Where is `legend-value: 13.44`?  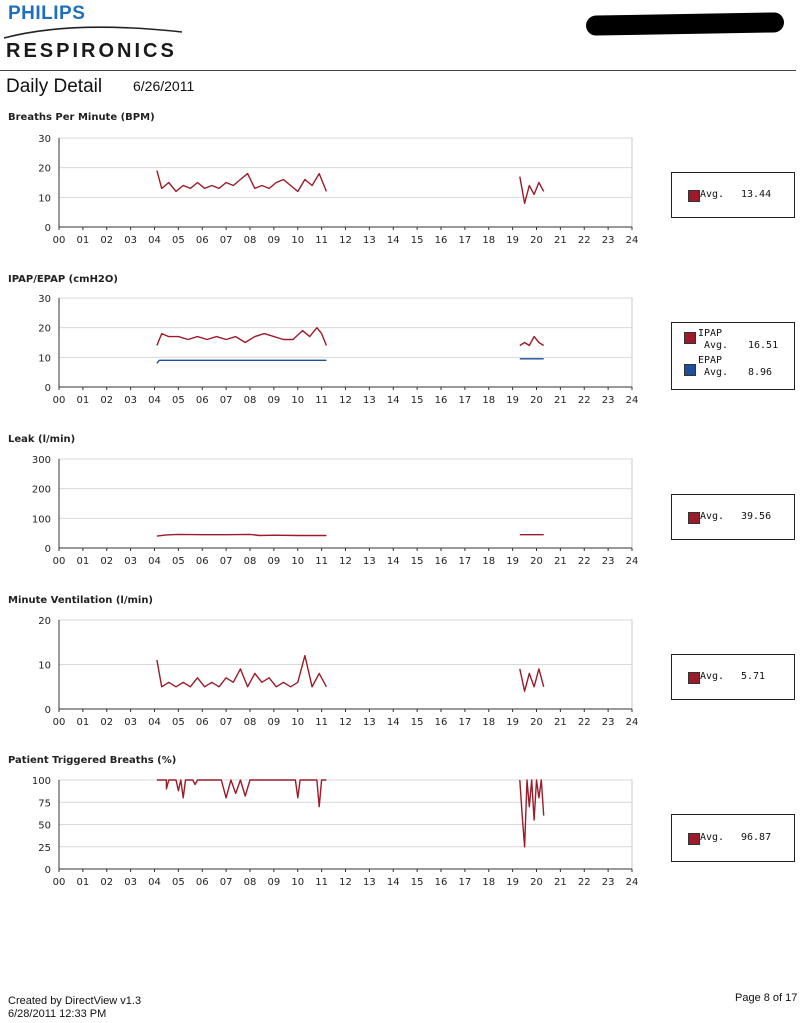
legend-value: 13.44 is located at coordinates (756, 194).